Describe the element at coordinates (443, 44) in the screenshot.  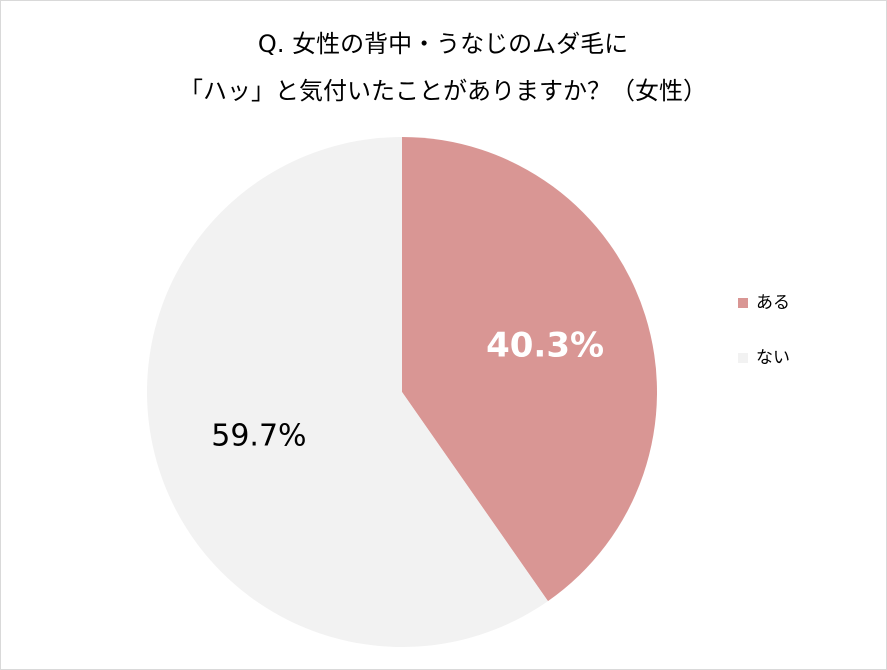
I see `chart-title: Q. 女性の背中・うなじのムダ毛に` at that location.